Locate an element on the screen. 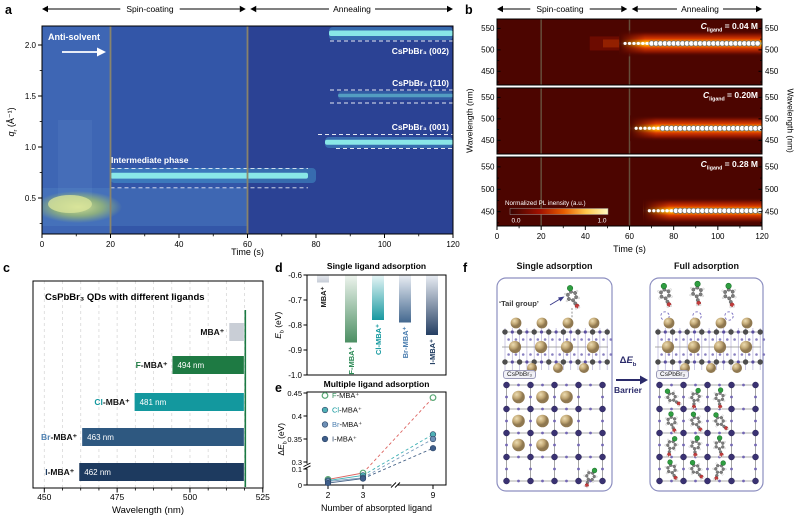 The width and height of the screenshot is (799, 516). single-adsorption-title: Single adsorption is located at coordinates (554, 266).